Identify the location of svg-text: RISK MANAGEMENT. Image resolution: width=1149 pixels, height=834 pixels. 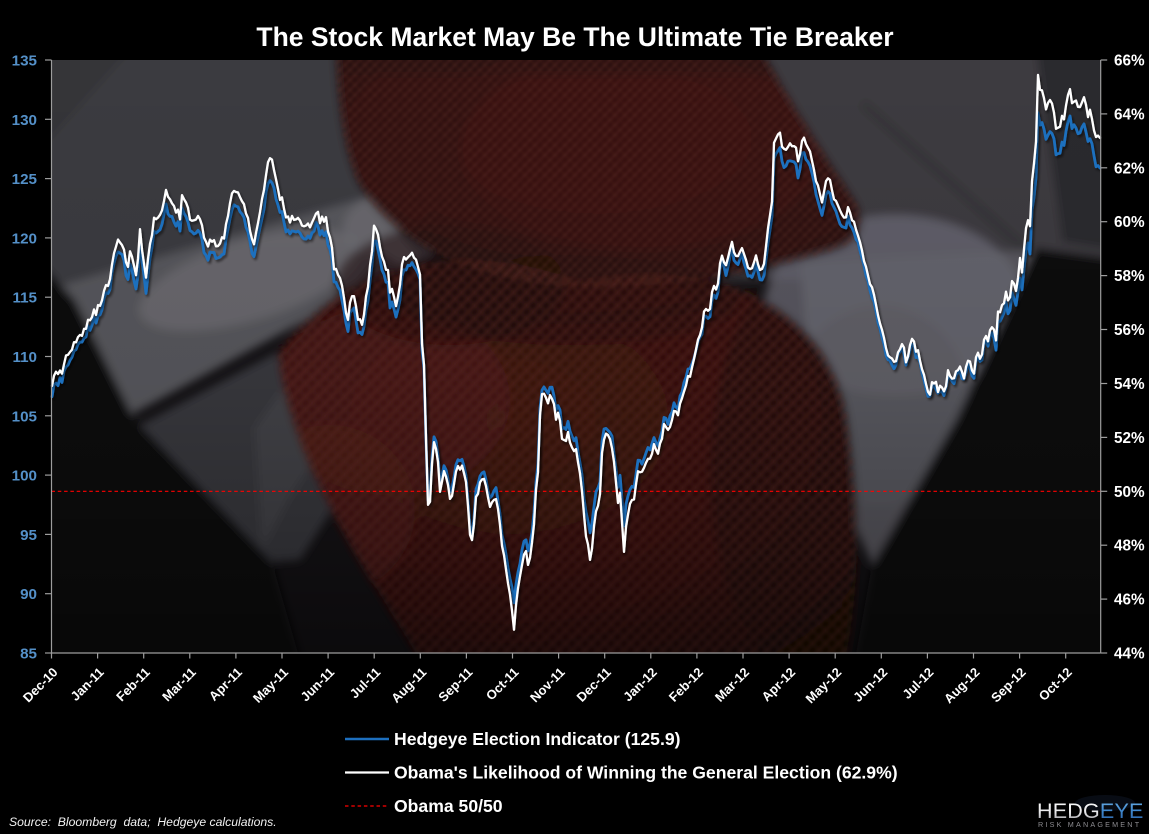
(1089, 824).